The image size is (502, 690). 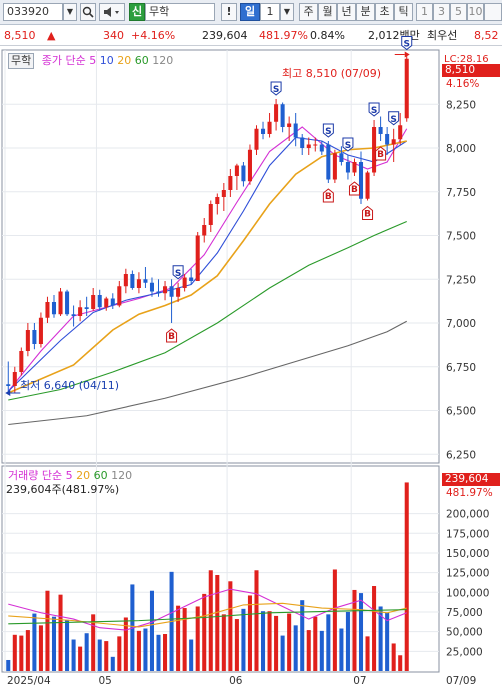 What do you see at coordinates (461, 193) in the screenshot?
I see `price-tick-label: 7,750` at bounding box center [461, 193].